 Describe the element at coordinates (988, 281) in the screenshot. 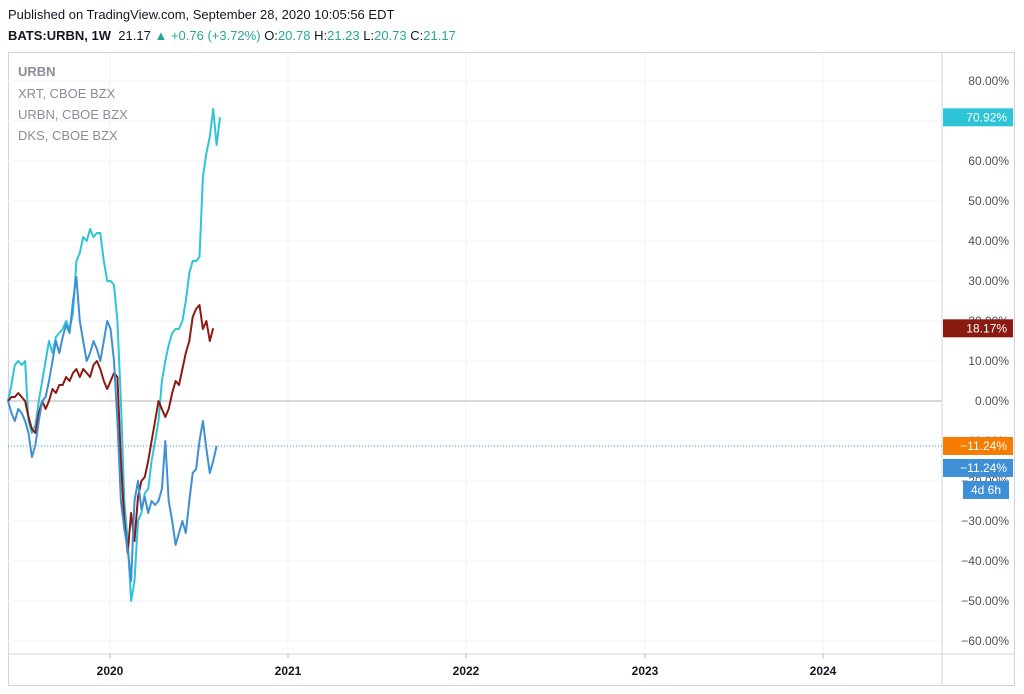

I see `y-tick-label: 30.00%` at that location.